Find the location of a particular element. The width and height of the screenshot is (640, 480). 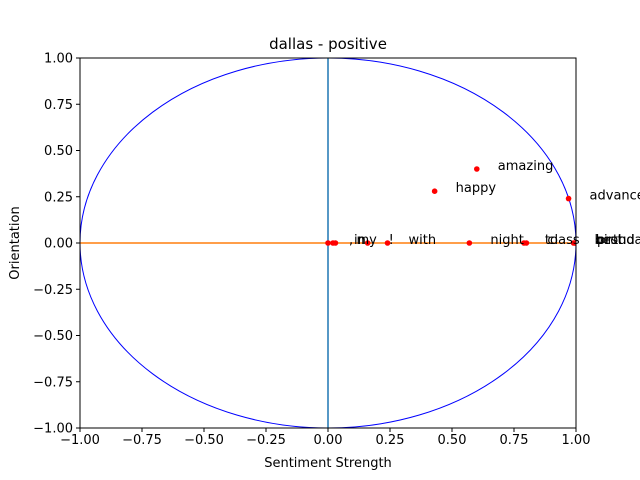

y-tick-label: −0.25 is located at coordinates (53, 290).